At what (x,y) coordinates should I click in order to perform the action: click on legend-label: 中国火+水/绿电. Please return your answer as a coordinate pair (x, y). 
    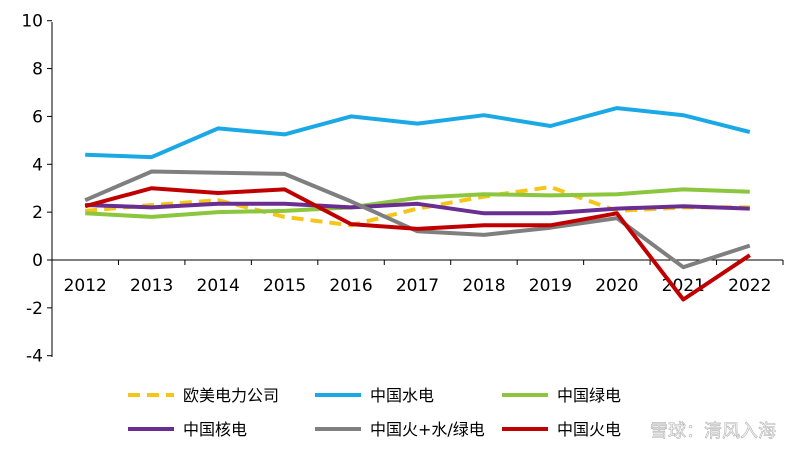
    Looking at the image, I should click on (427, 429).